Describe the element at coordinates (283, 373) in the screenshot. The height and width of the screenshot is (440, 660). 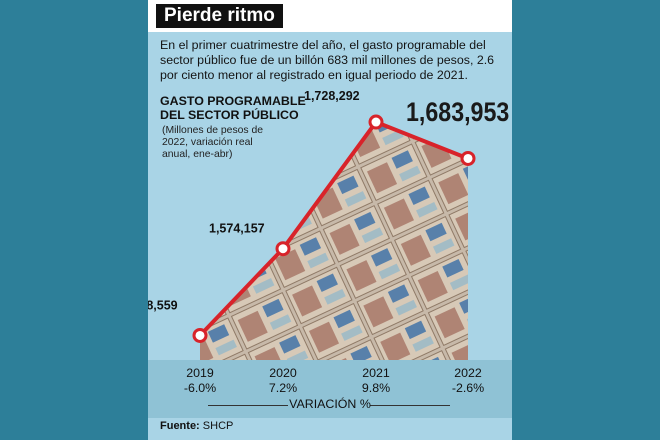
I see `x-tick-label-2020: 2020` at that location.